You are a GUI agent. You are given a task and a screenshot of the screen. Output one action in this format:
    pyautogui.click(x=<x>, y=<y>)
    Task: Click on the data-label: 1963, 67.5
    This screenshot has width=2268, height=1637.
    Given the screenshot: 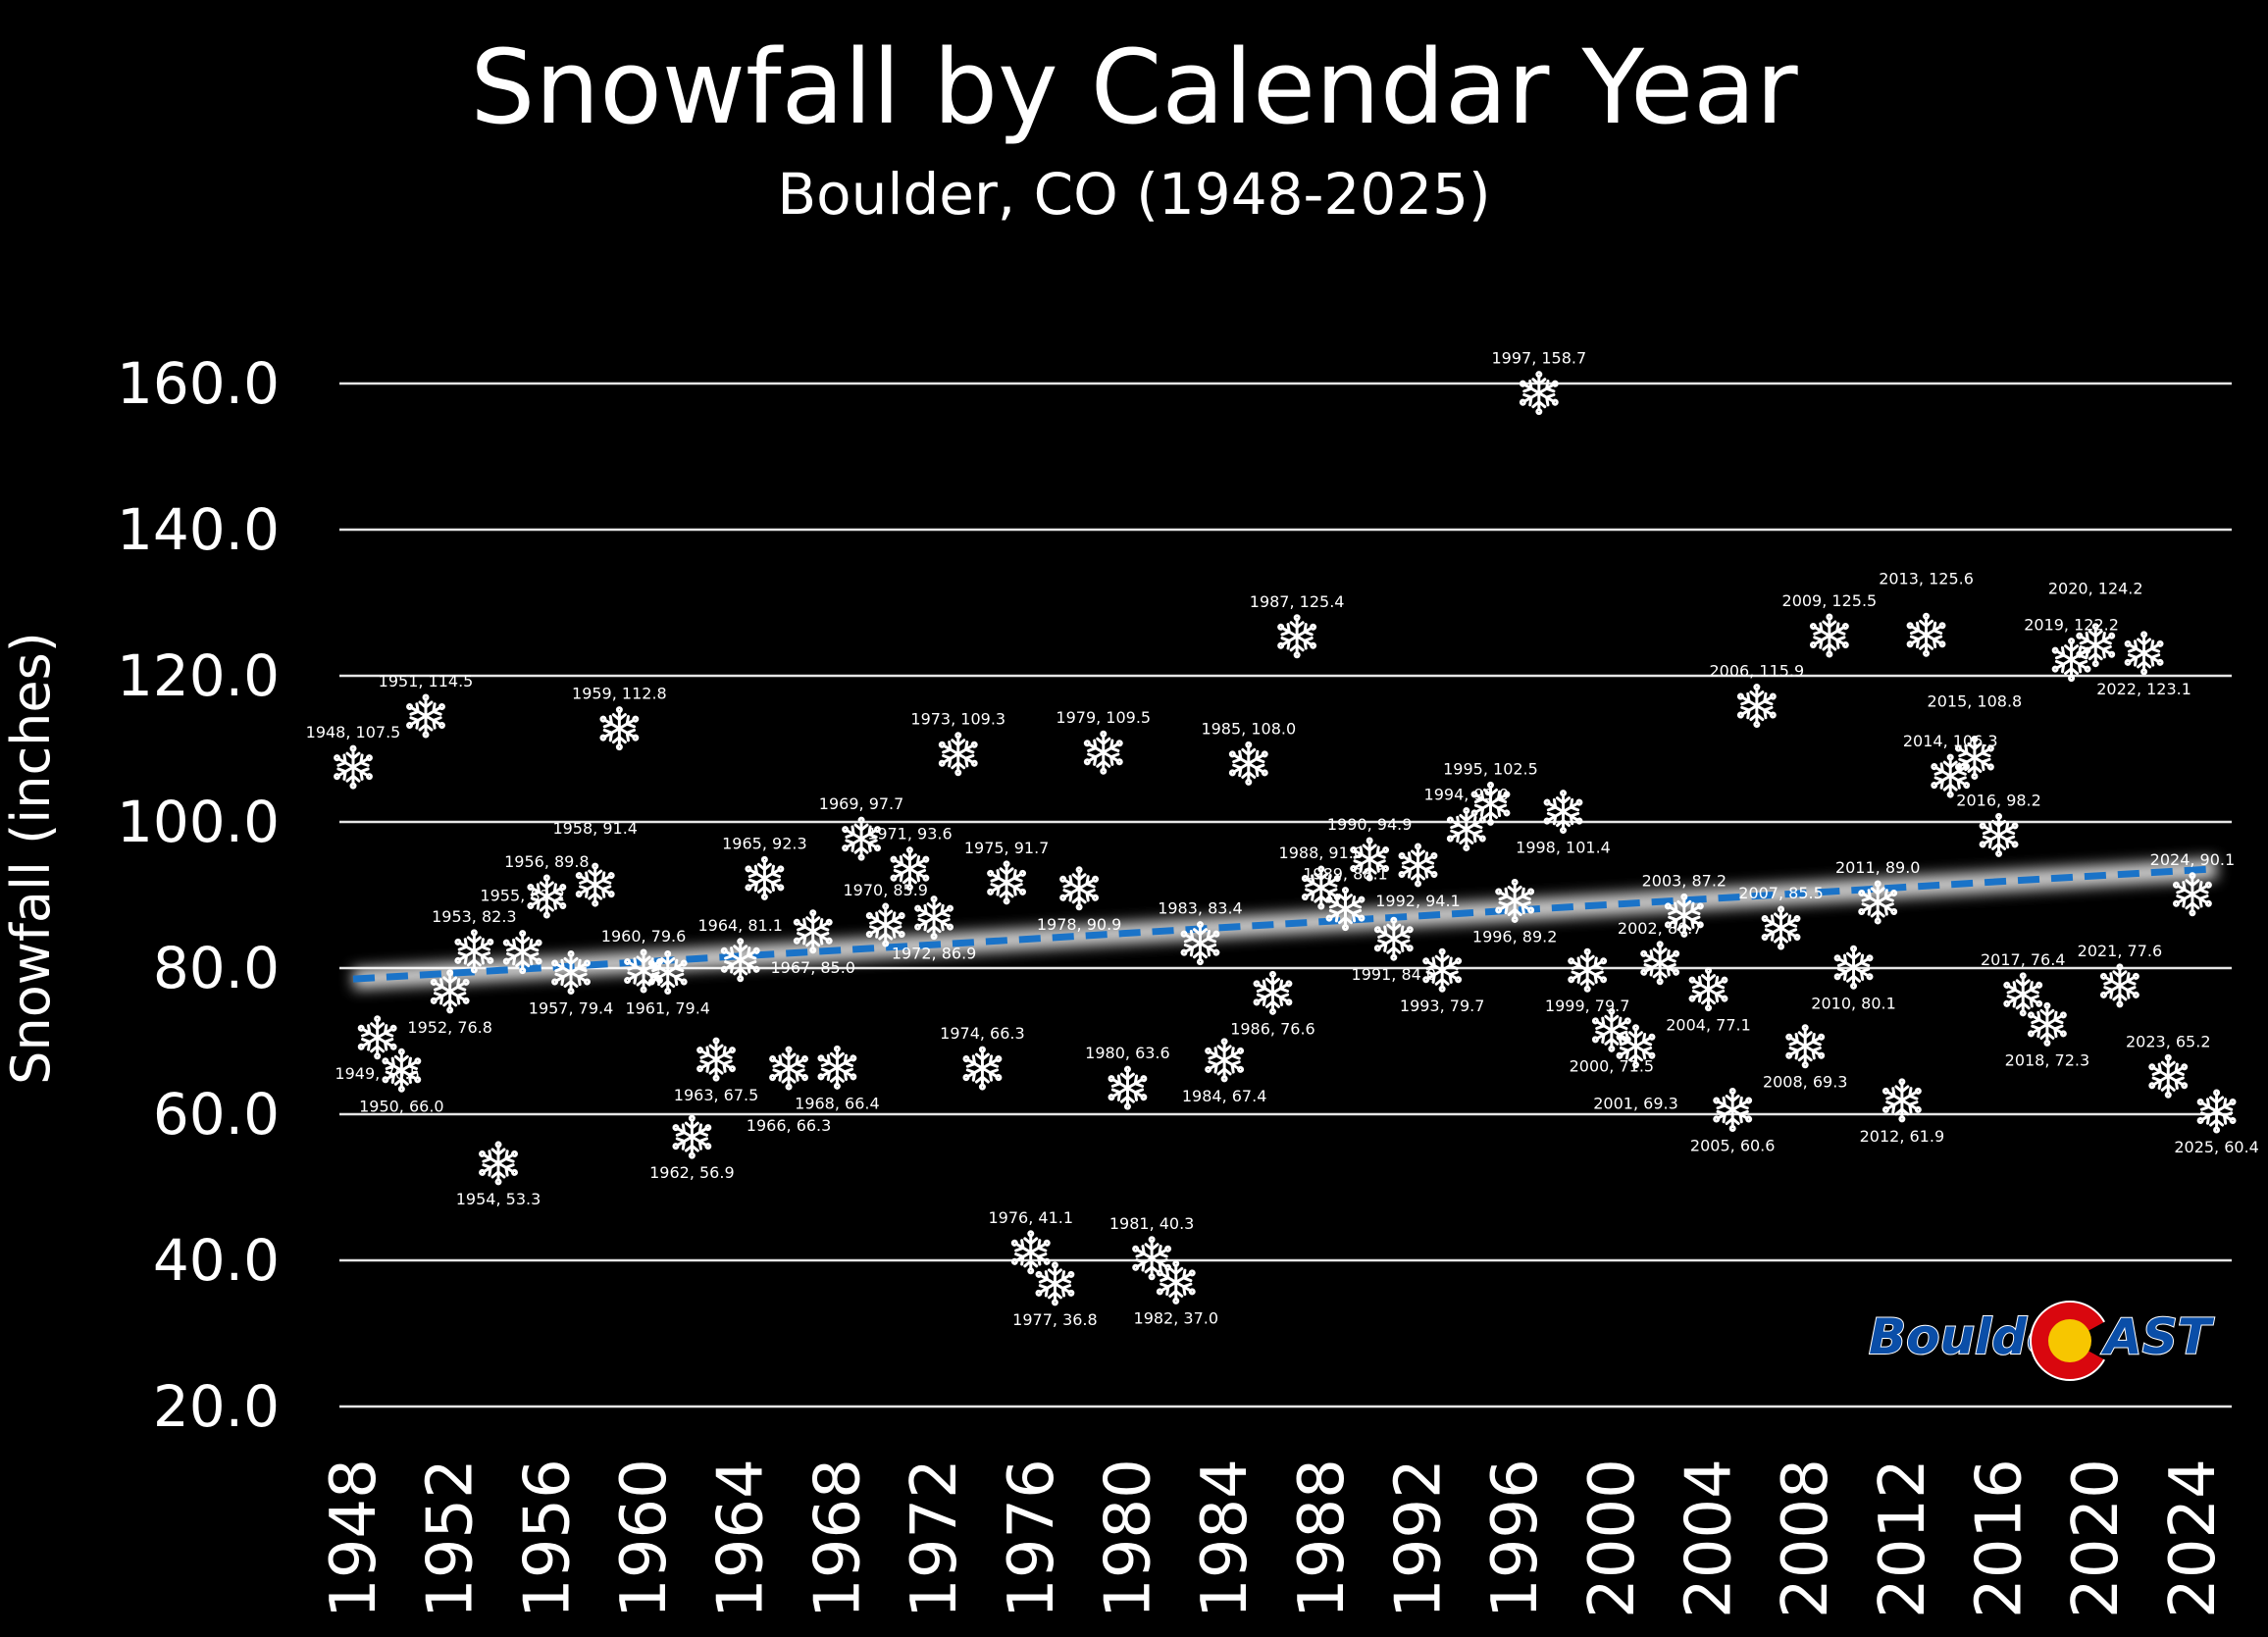 What is the action you would take?
    pyautogui.click(x=716, y=1095)
    